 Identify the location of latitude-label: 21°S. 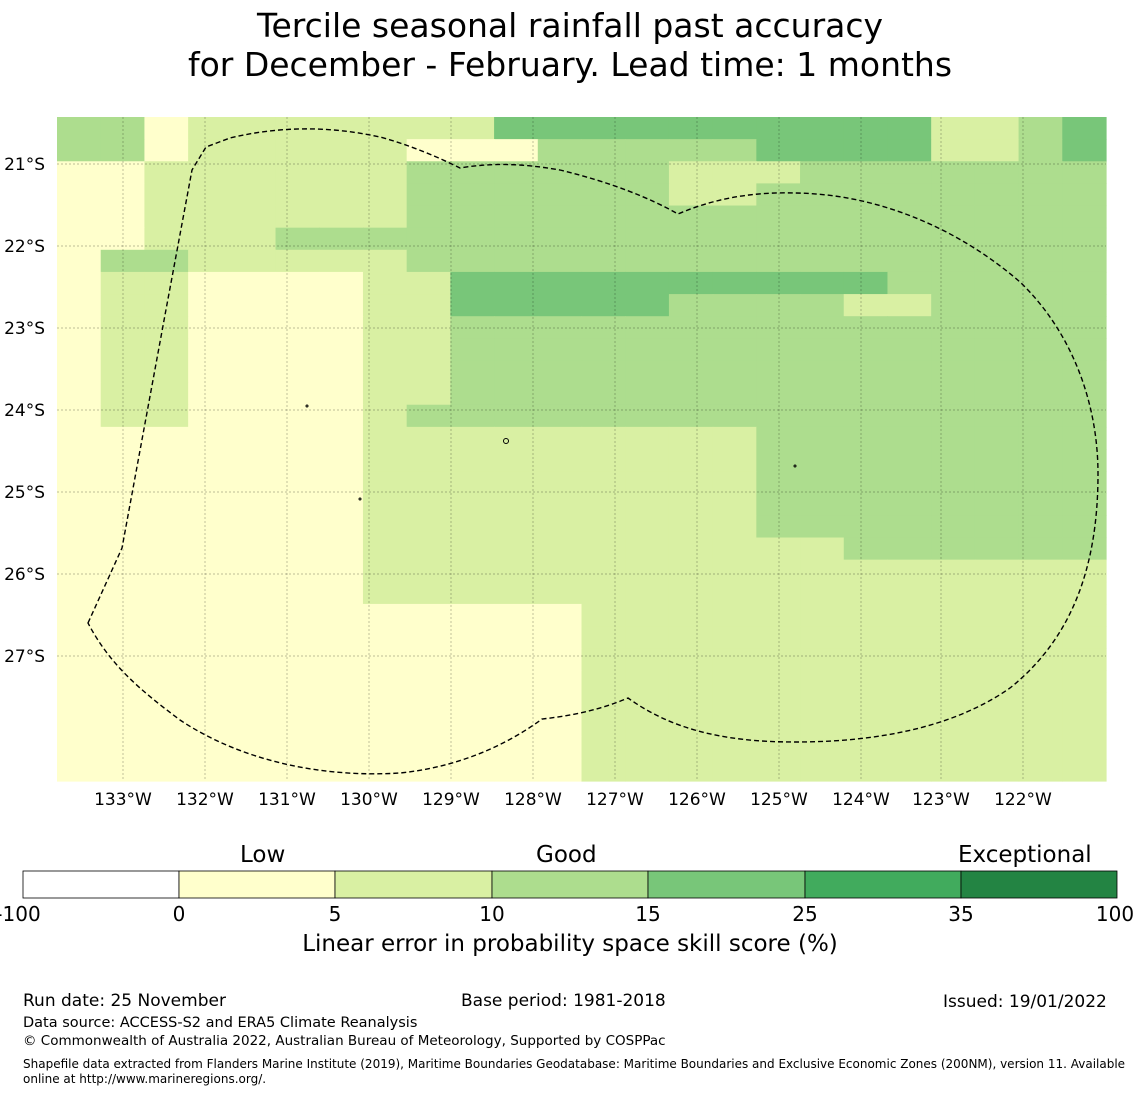
(24, 165).